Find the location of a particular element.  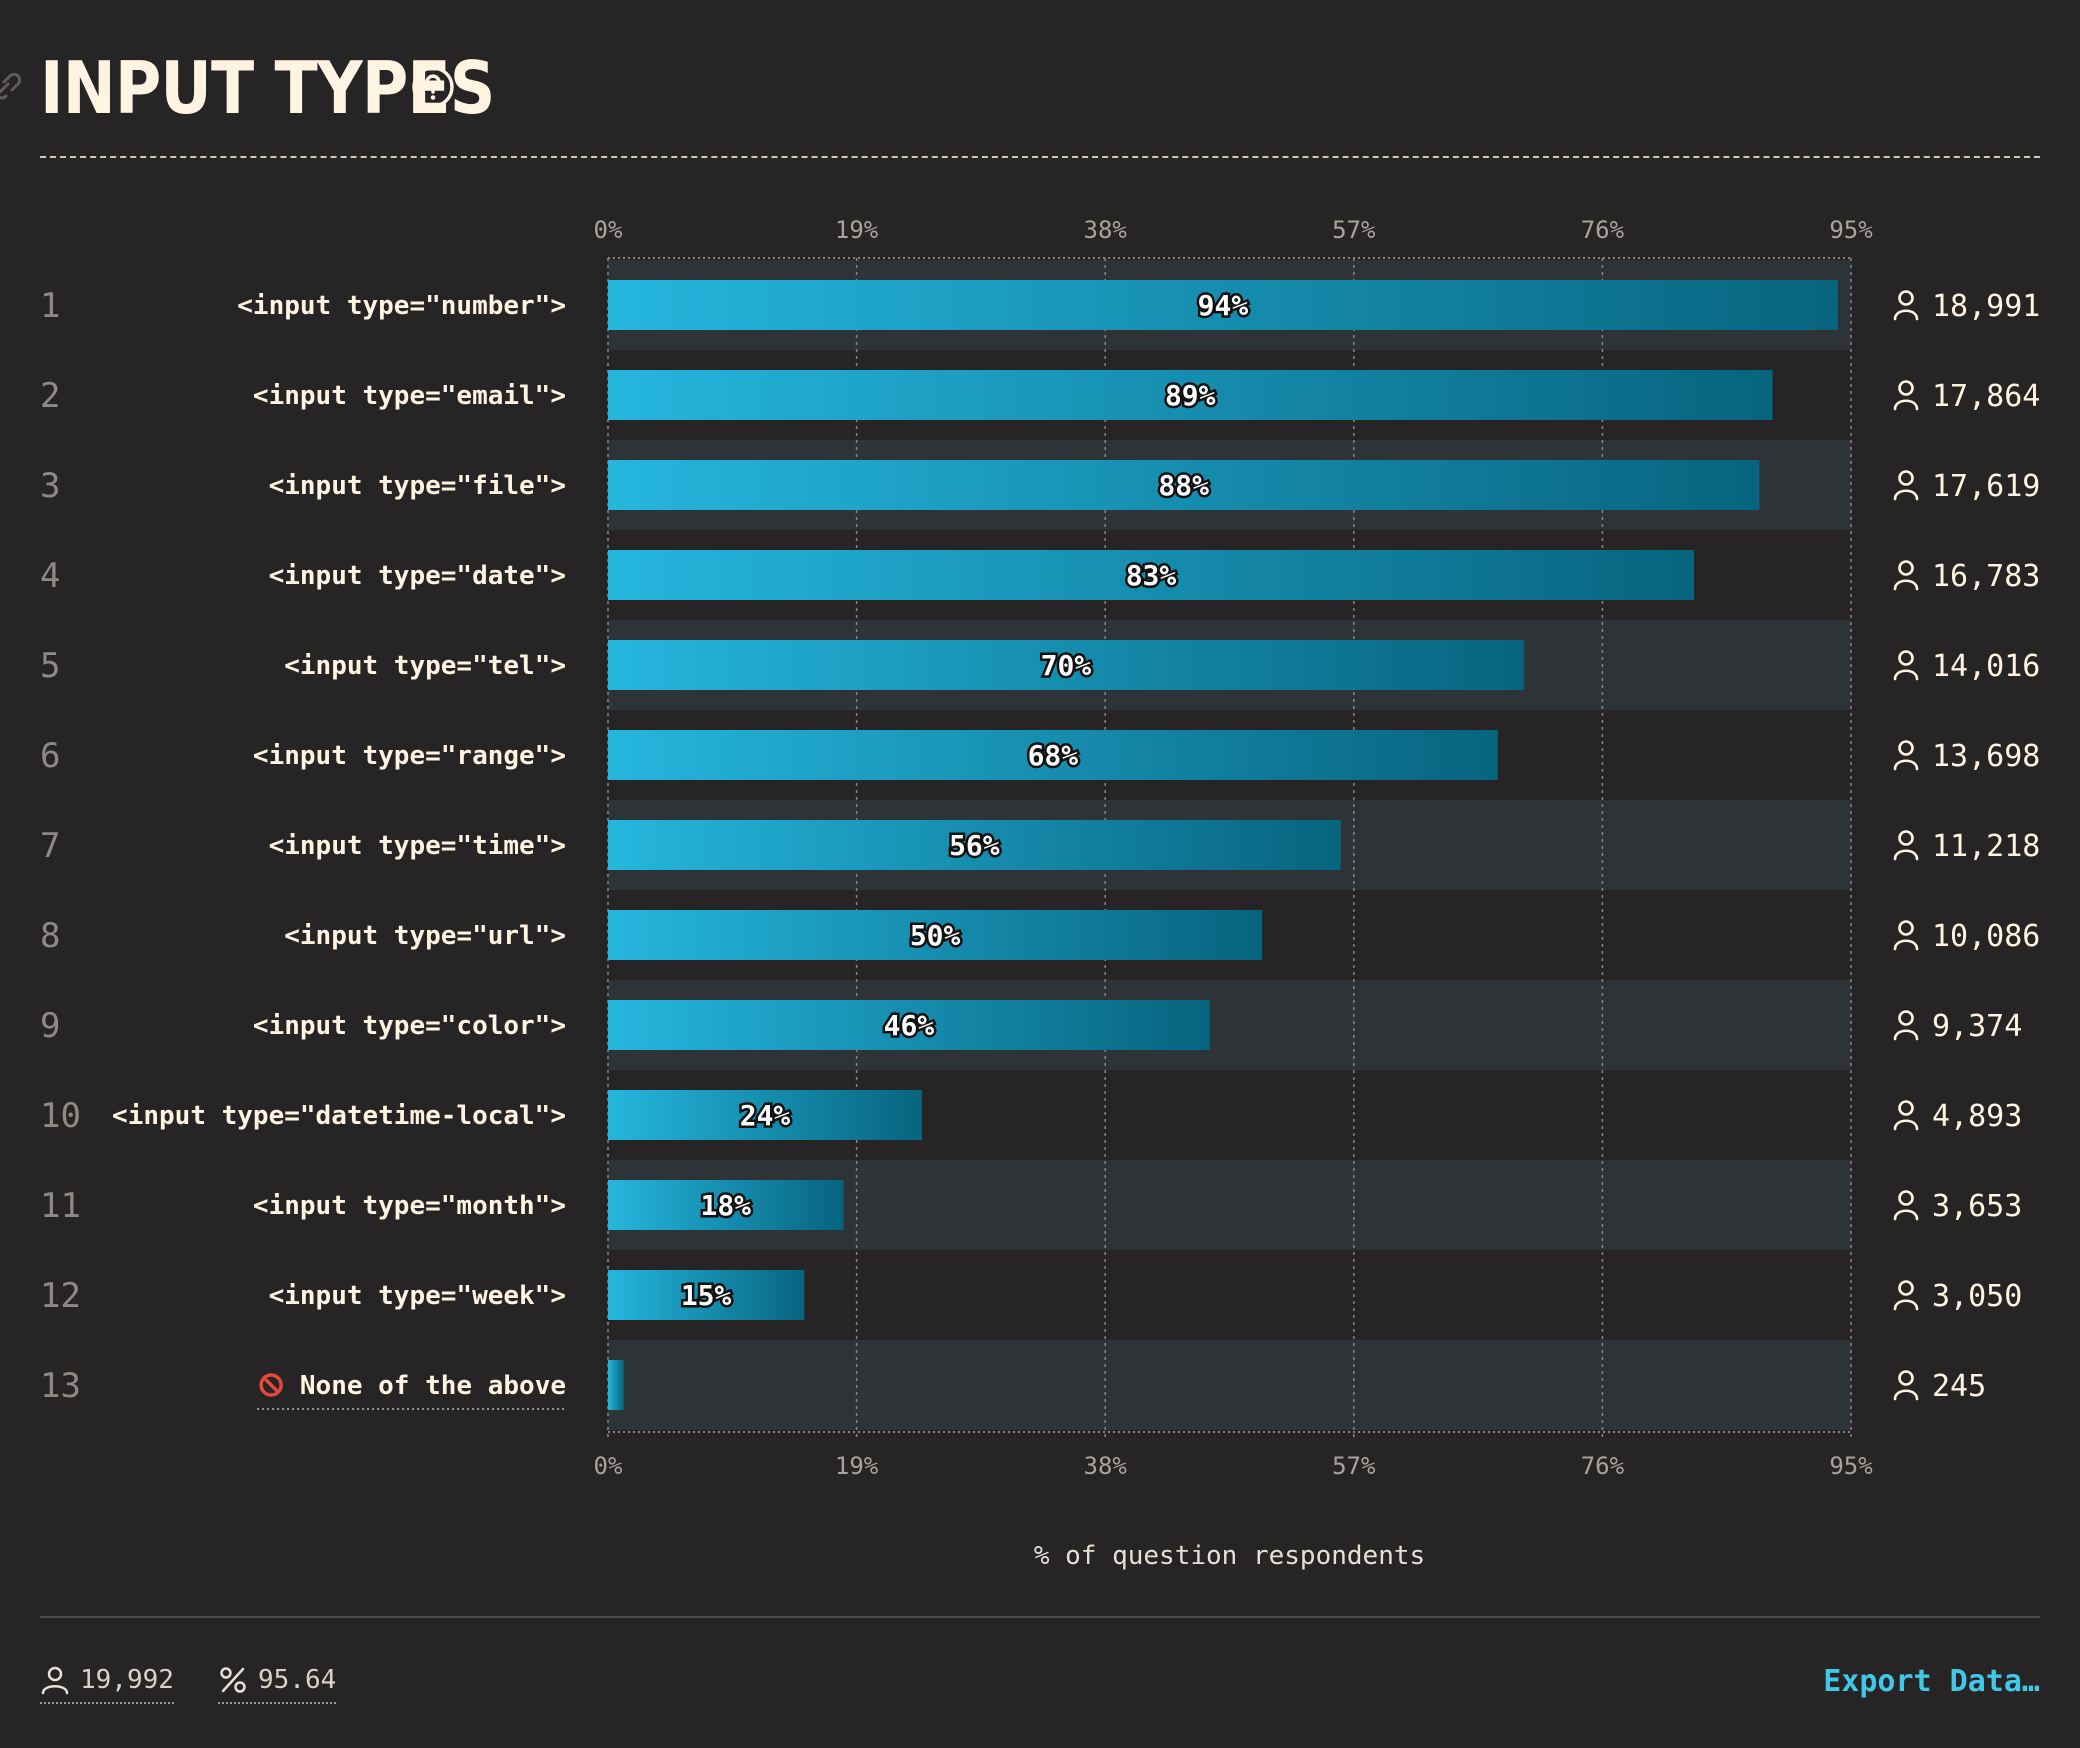

row-label: <input type="file"> is located at coordinates (417, 486).